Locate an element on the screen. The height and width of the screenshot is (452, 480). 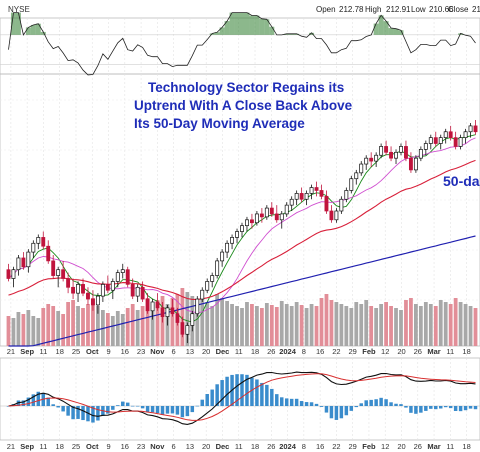
x-tick-label-upper: 11 is located at coordinates (44, 351).